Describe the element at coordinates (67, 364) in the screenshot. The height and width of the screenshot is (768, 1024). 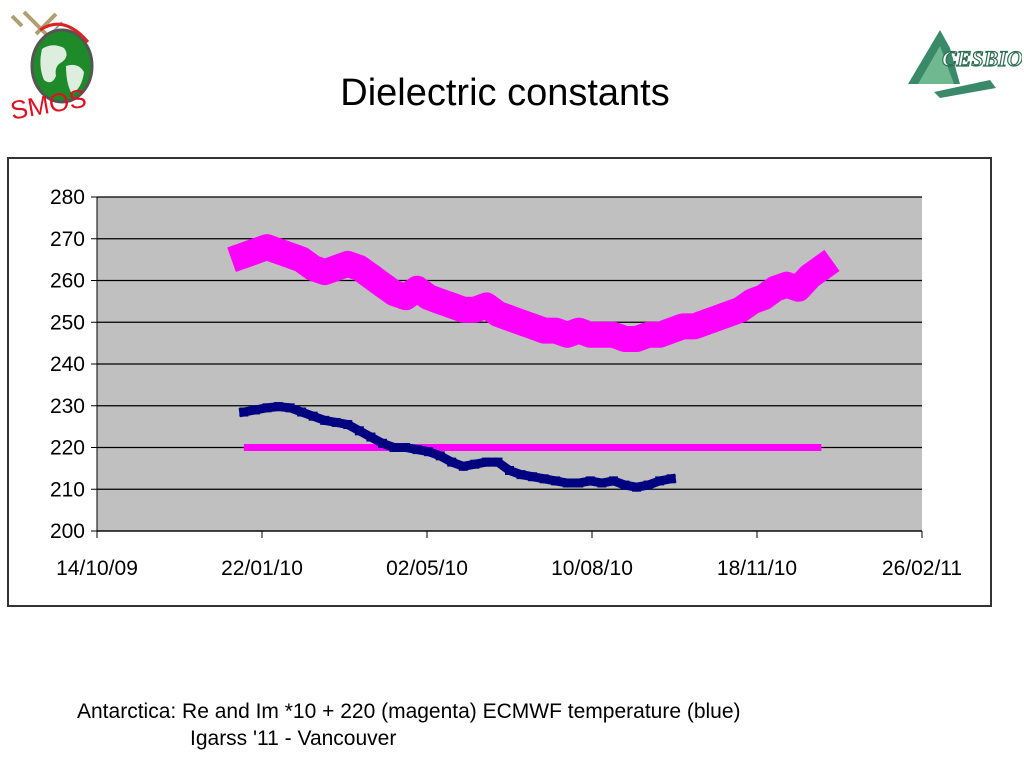
I see `y-tick-label: 240` at that location.